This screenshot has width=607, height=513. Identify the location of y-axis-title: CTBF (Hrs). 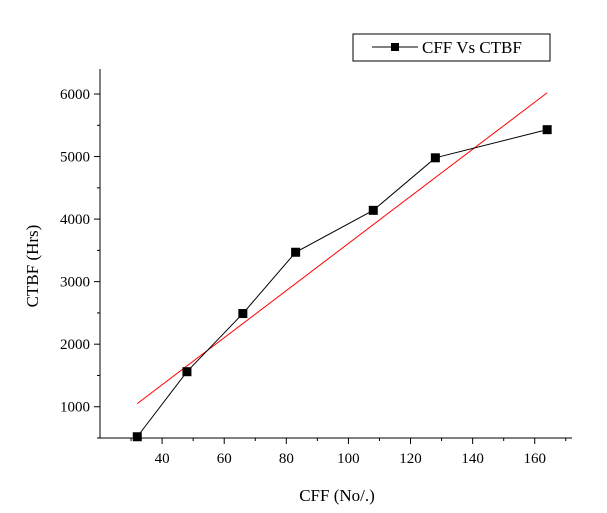
(32, 266).